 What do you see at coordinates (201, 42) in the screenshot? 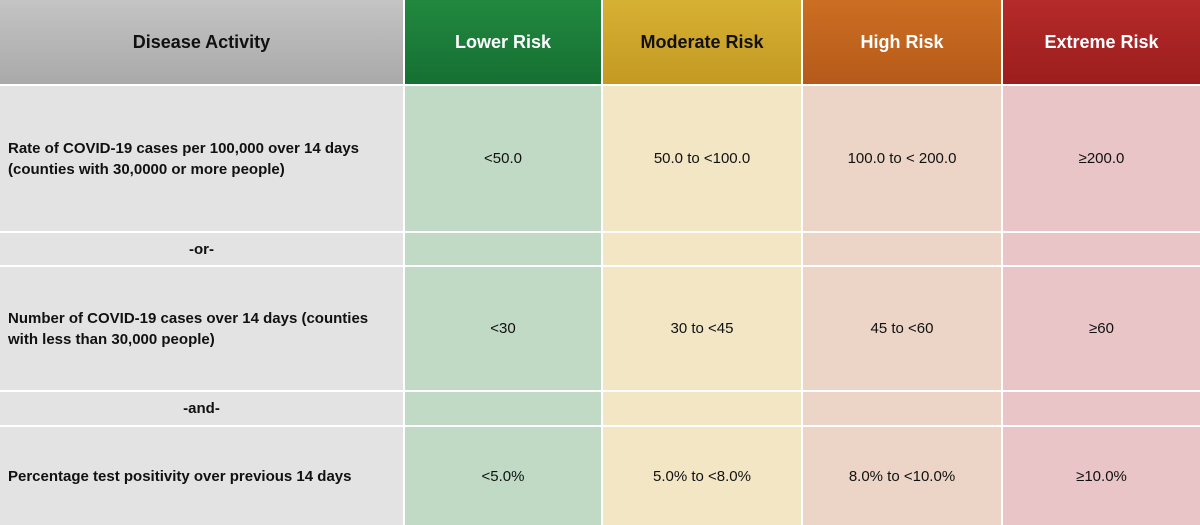
I see `header-cell: Disease Activity` at bounding box center [201, 42].